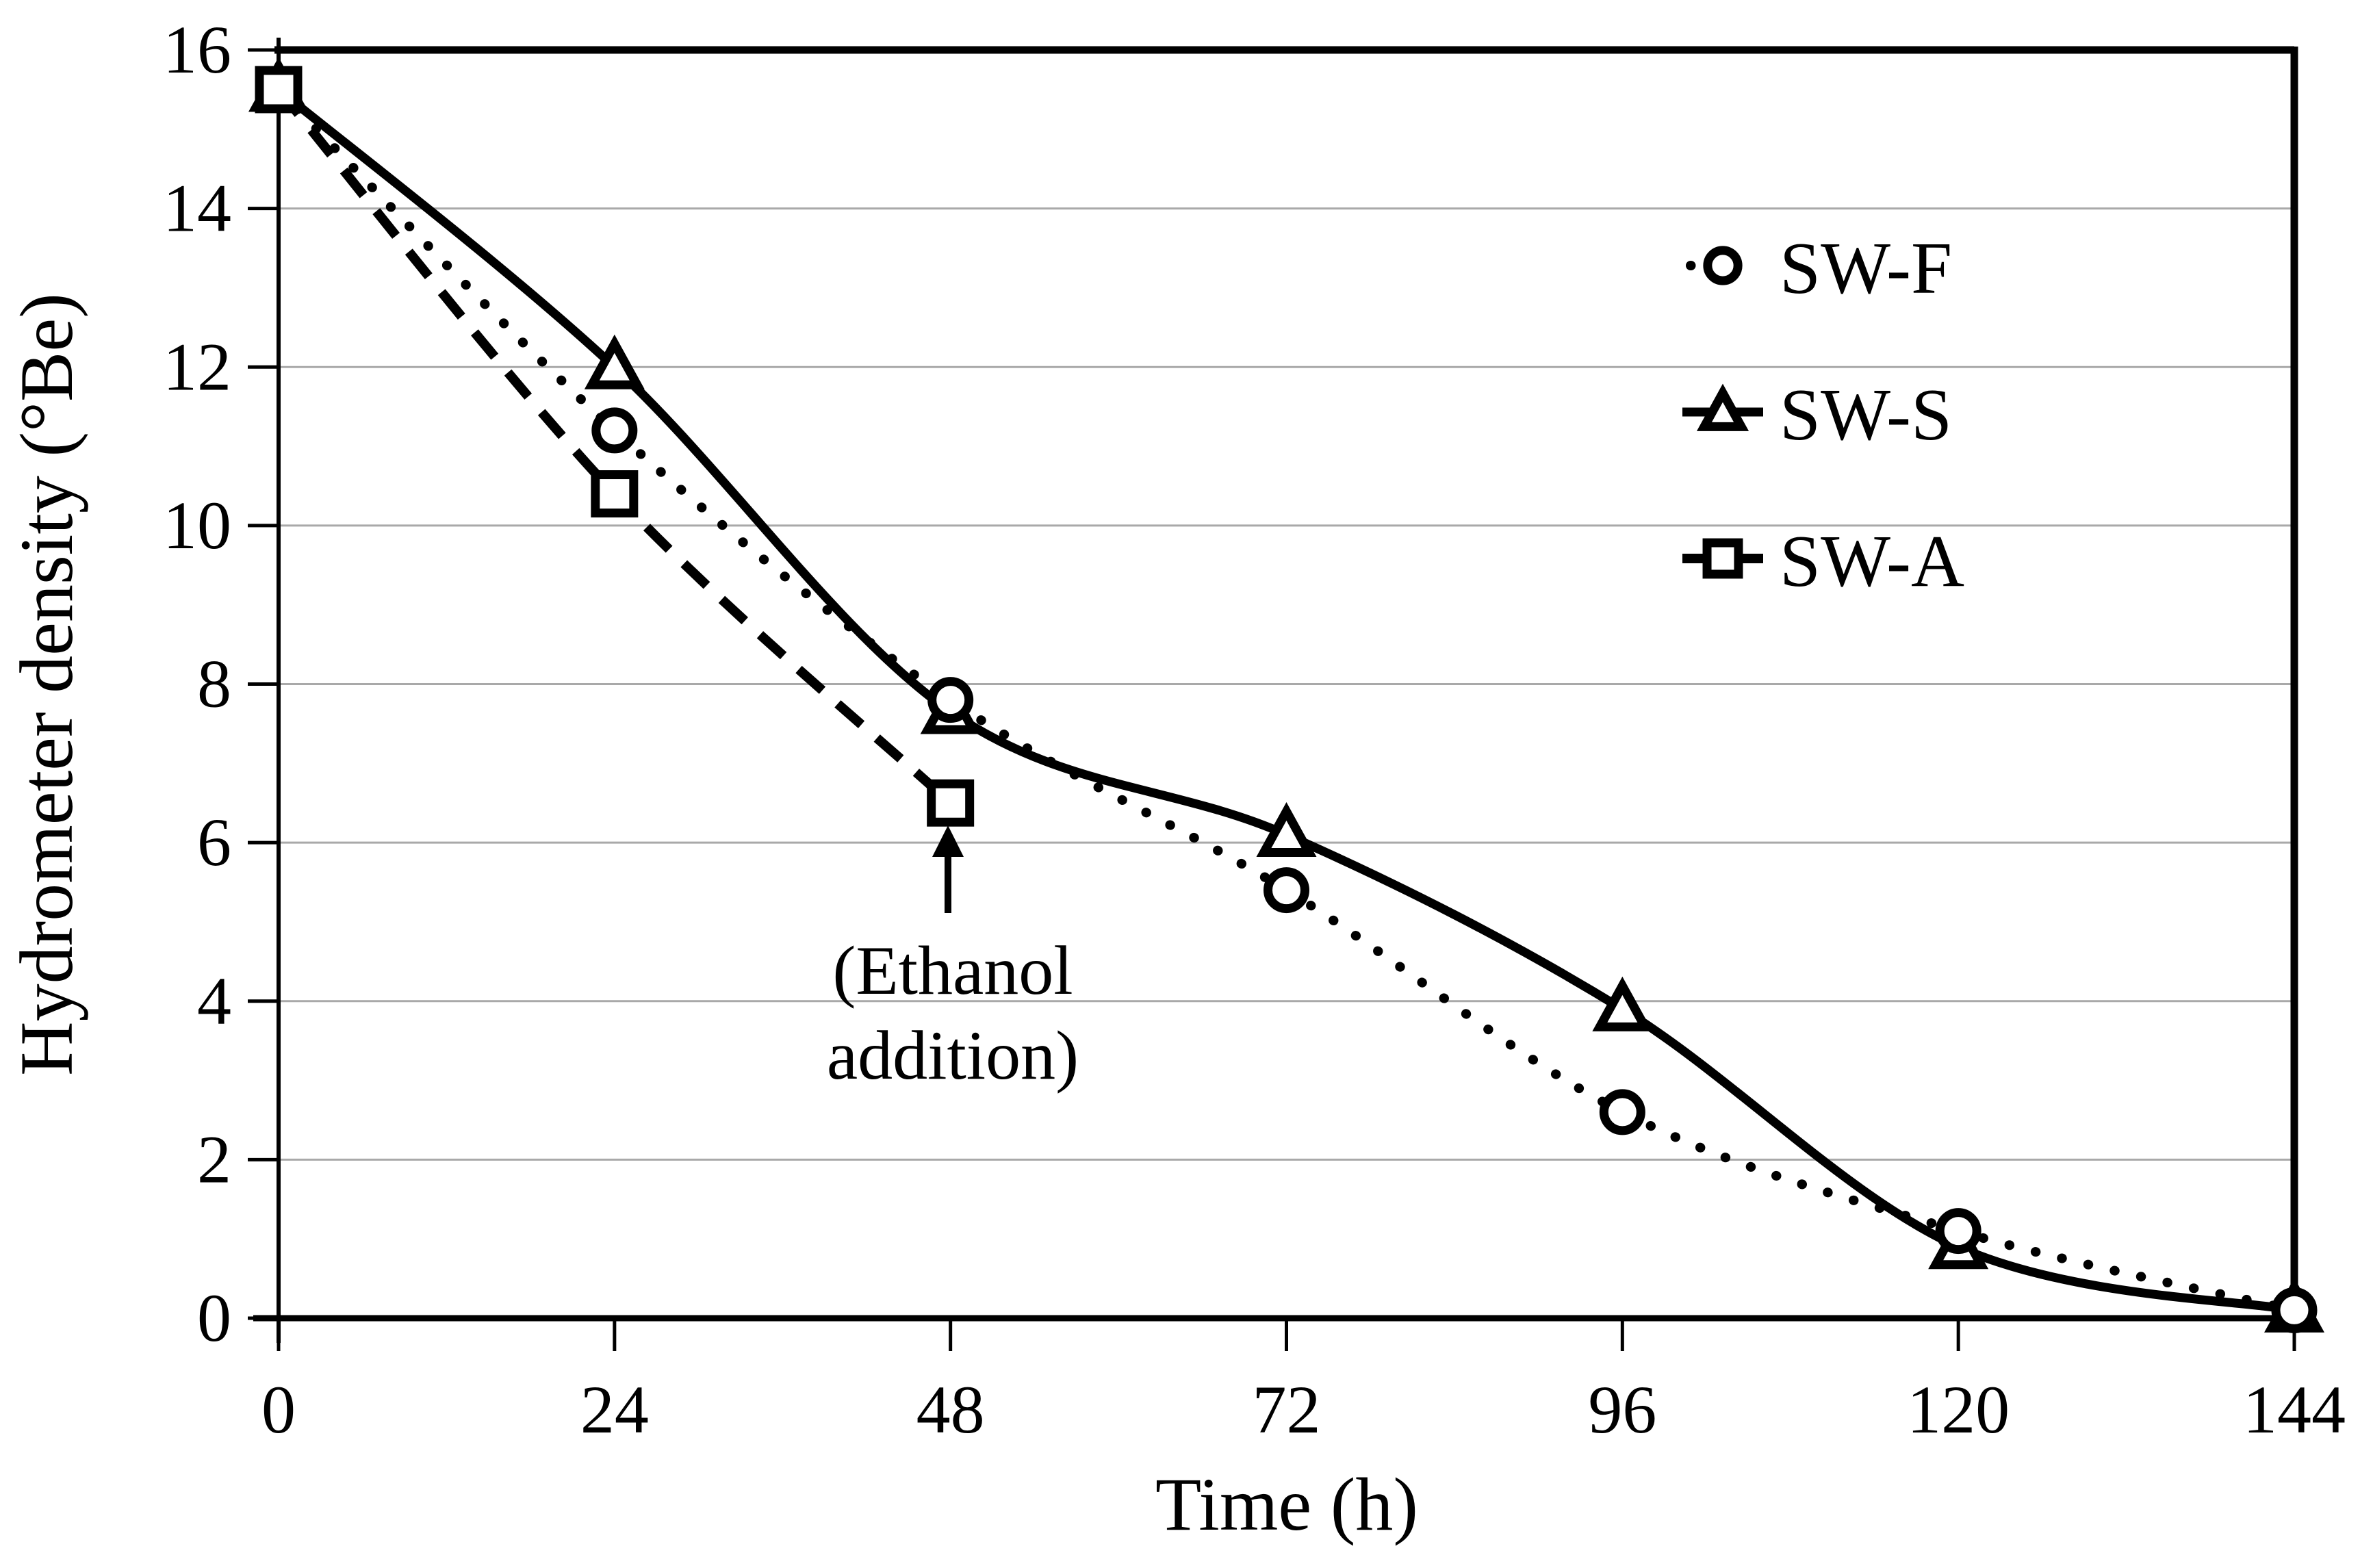 This screenshot has width=2360, height=1568. Describe the element at coordinates (950, 1410) in the screenshot. I see `x-tick-label-48: 48` at that location.